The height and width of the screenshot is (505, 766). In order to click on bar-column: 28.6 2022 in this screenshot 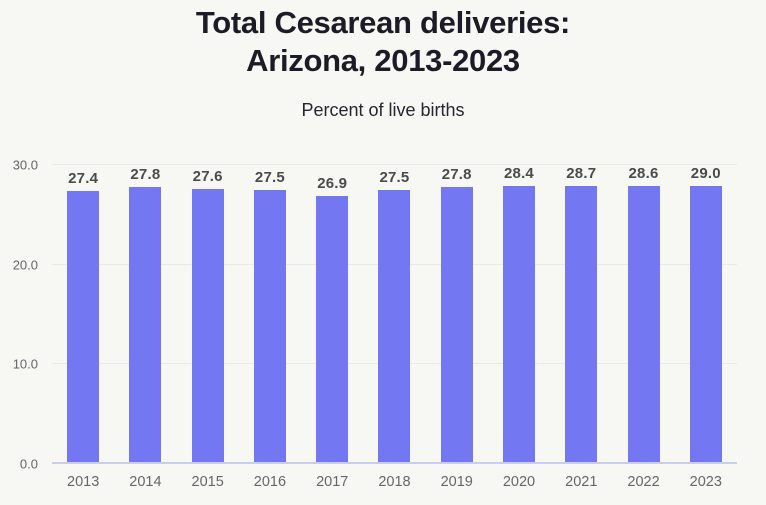, I will do `click(643, 327)`.